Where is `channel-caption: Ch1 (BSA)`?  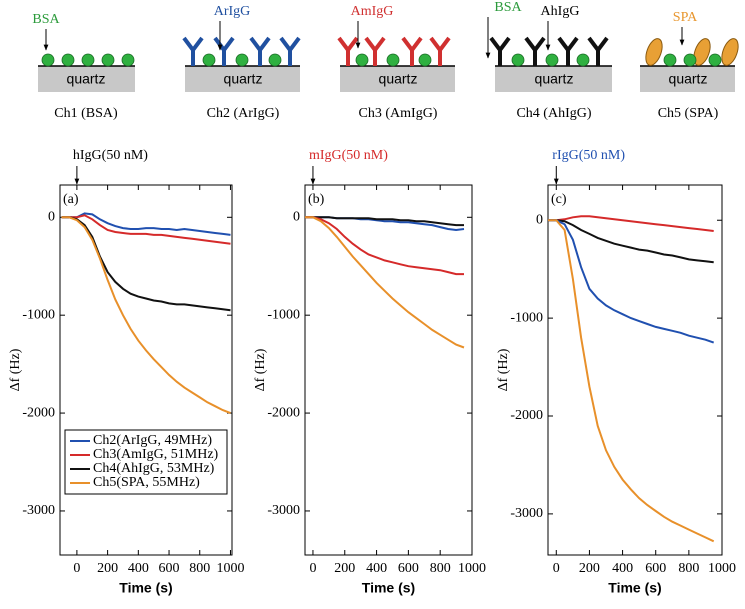
channel-caption: Ch1 (BSA) is located at coordinates (86, 113).